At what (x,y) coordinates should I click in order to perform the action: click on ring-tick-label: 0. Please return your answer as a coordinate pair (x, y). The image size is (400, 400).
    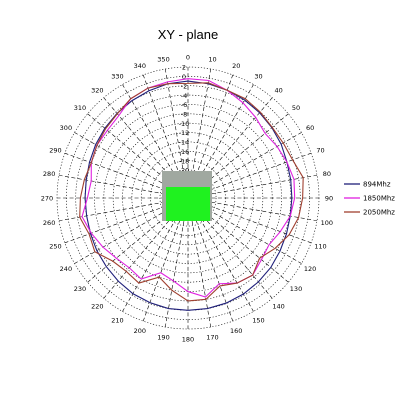
    Looking at the image, I should click on (184, 77).